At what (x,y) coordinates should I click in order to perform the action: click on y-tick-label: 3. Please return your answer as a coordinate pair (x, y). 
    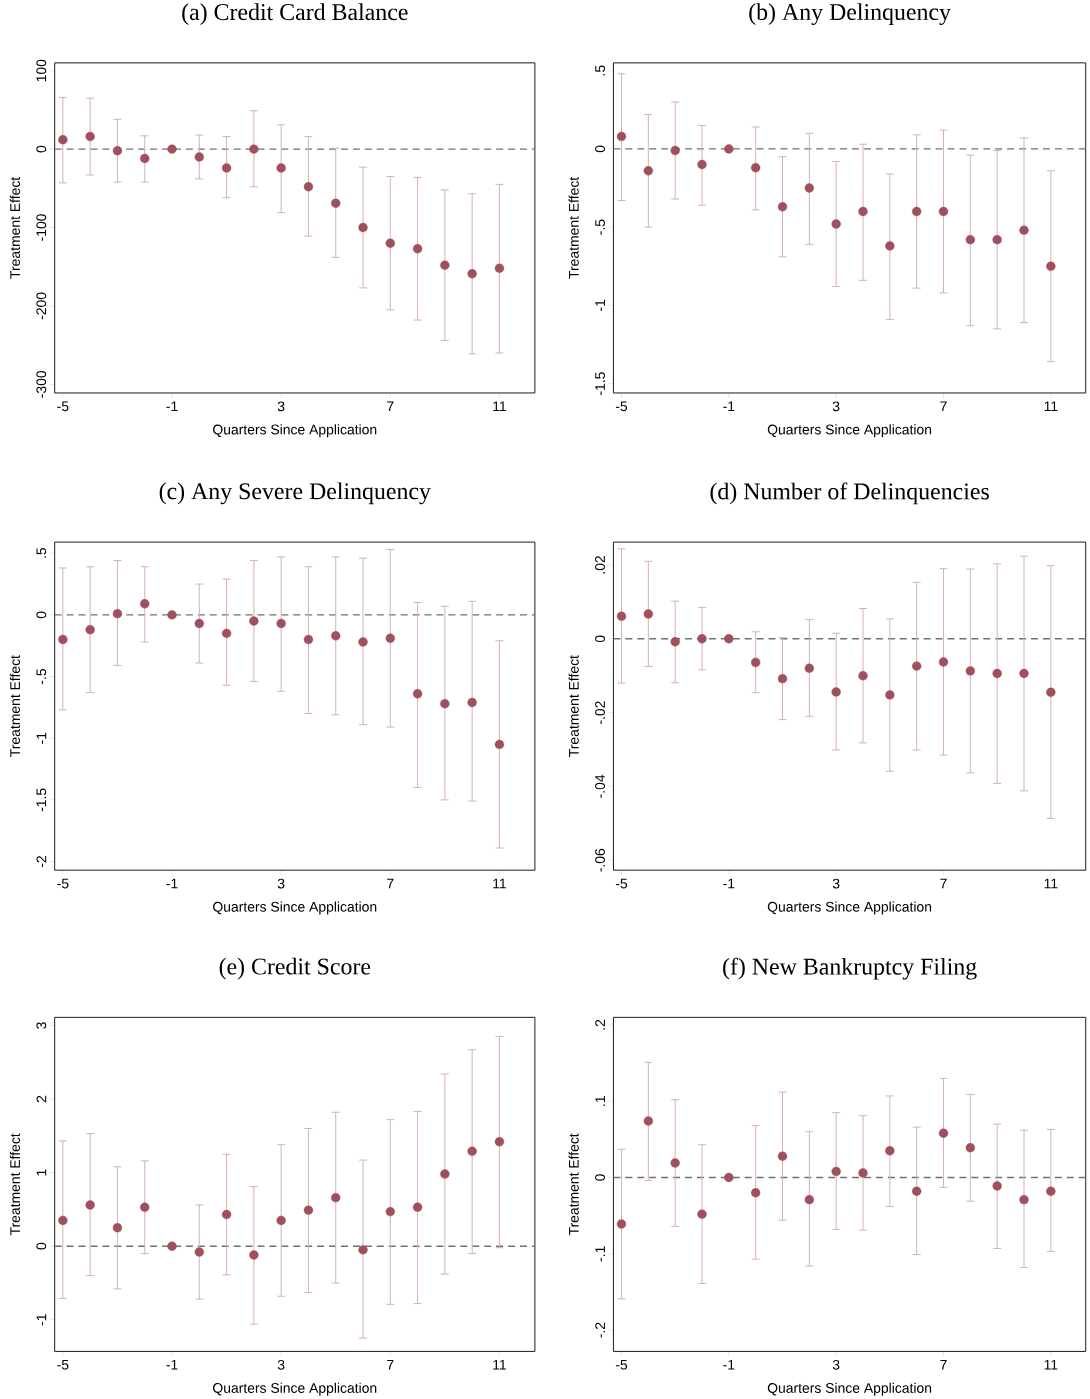
    Looking at the image, I should click on (41, 1025).